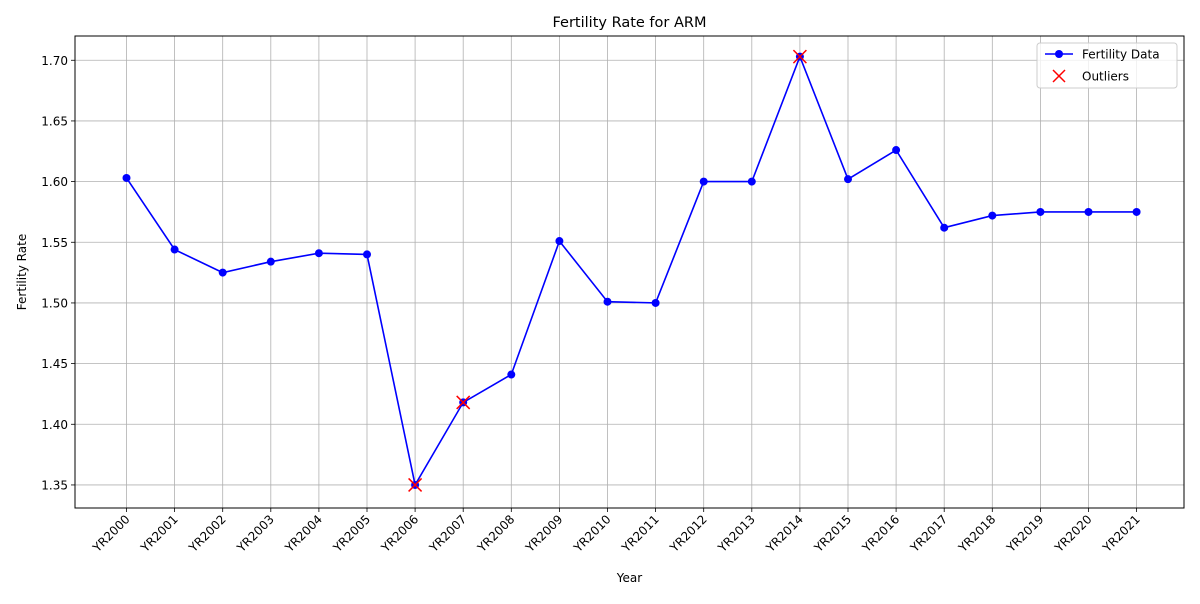  Describe the element at coordinates (54, 485) in the screenshot. I see `y-tick-label: 1.35` at that location.